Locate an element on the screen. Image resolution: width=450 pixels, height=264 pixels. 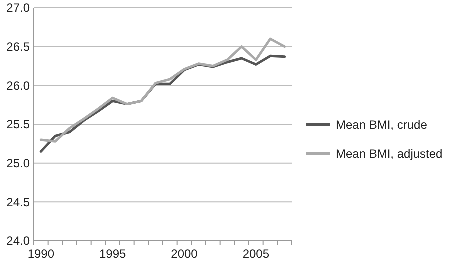
y-tick-label: 24.5 is located at coordinates (18, 202).